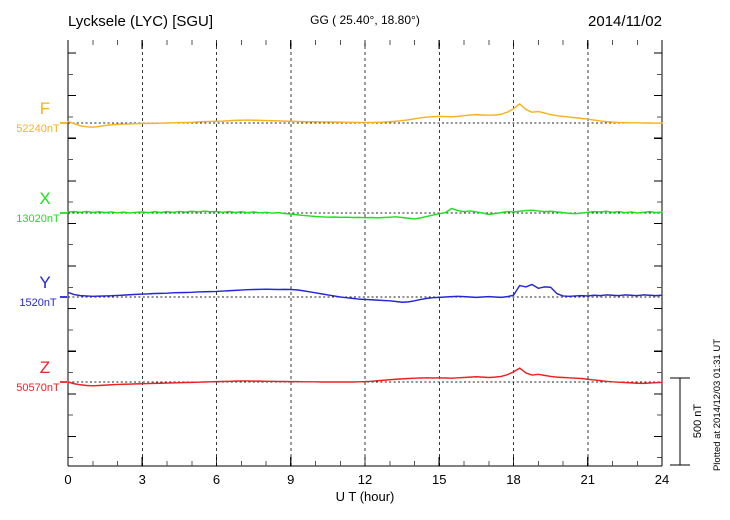  What do you see at coordinates (38, 303) in the screenshot?
I see `component-baseline-y: 1520nT` at bounding box center [38, 303].